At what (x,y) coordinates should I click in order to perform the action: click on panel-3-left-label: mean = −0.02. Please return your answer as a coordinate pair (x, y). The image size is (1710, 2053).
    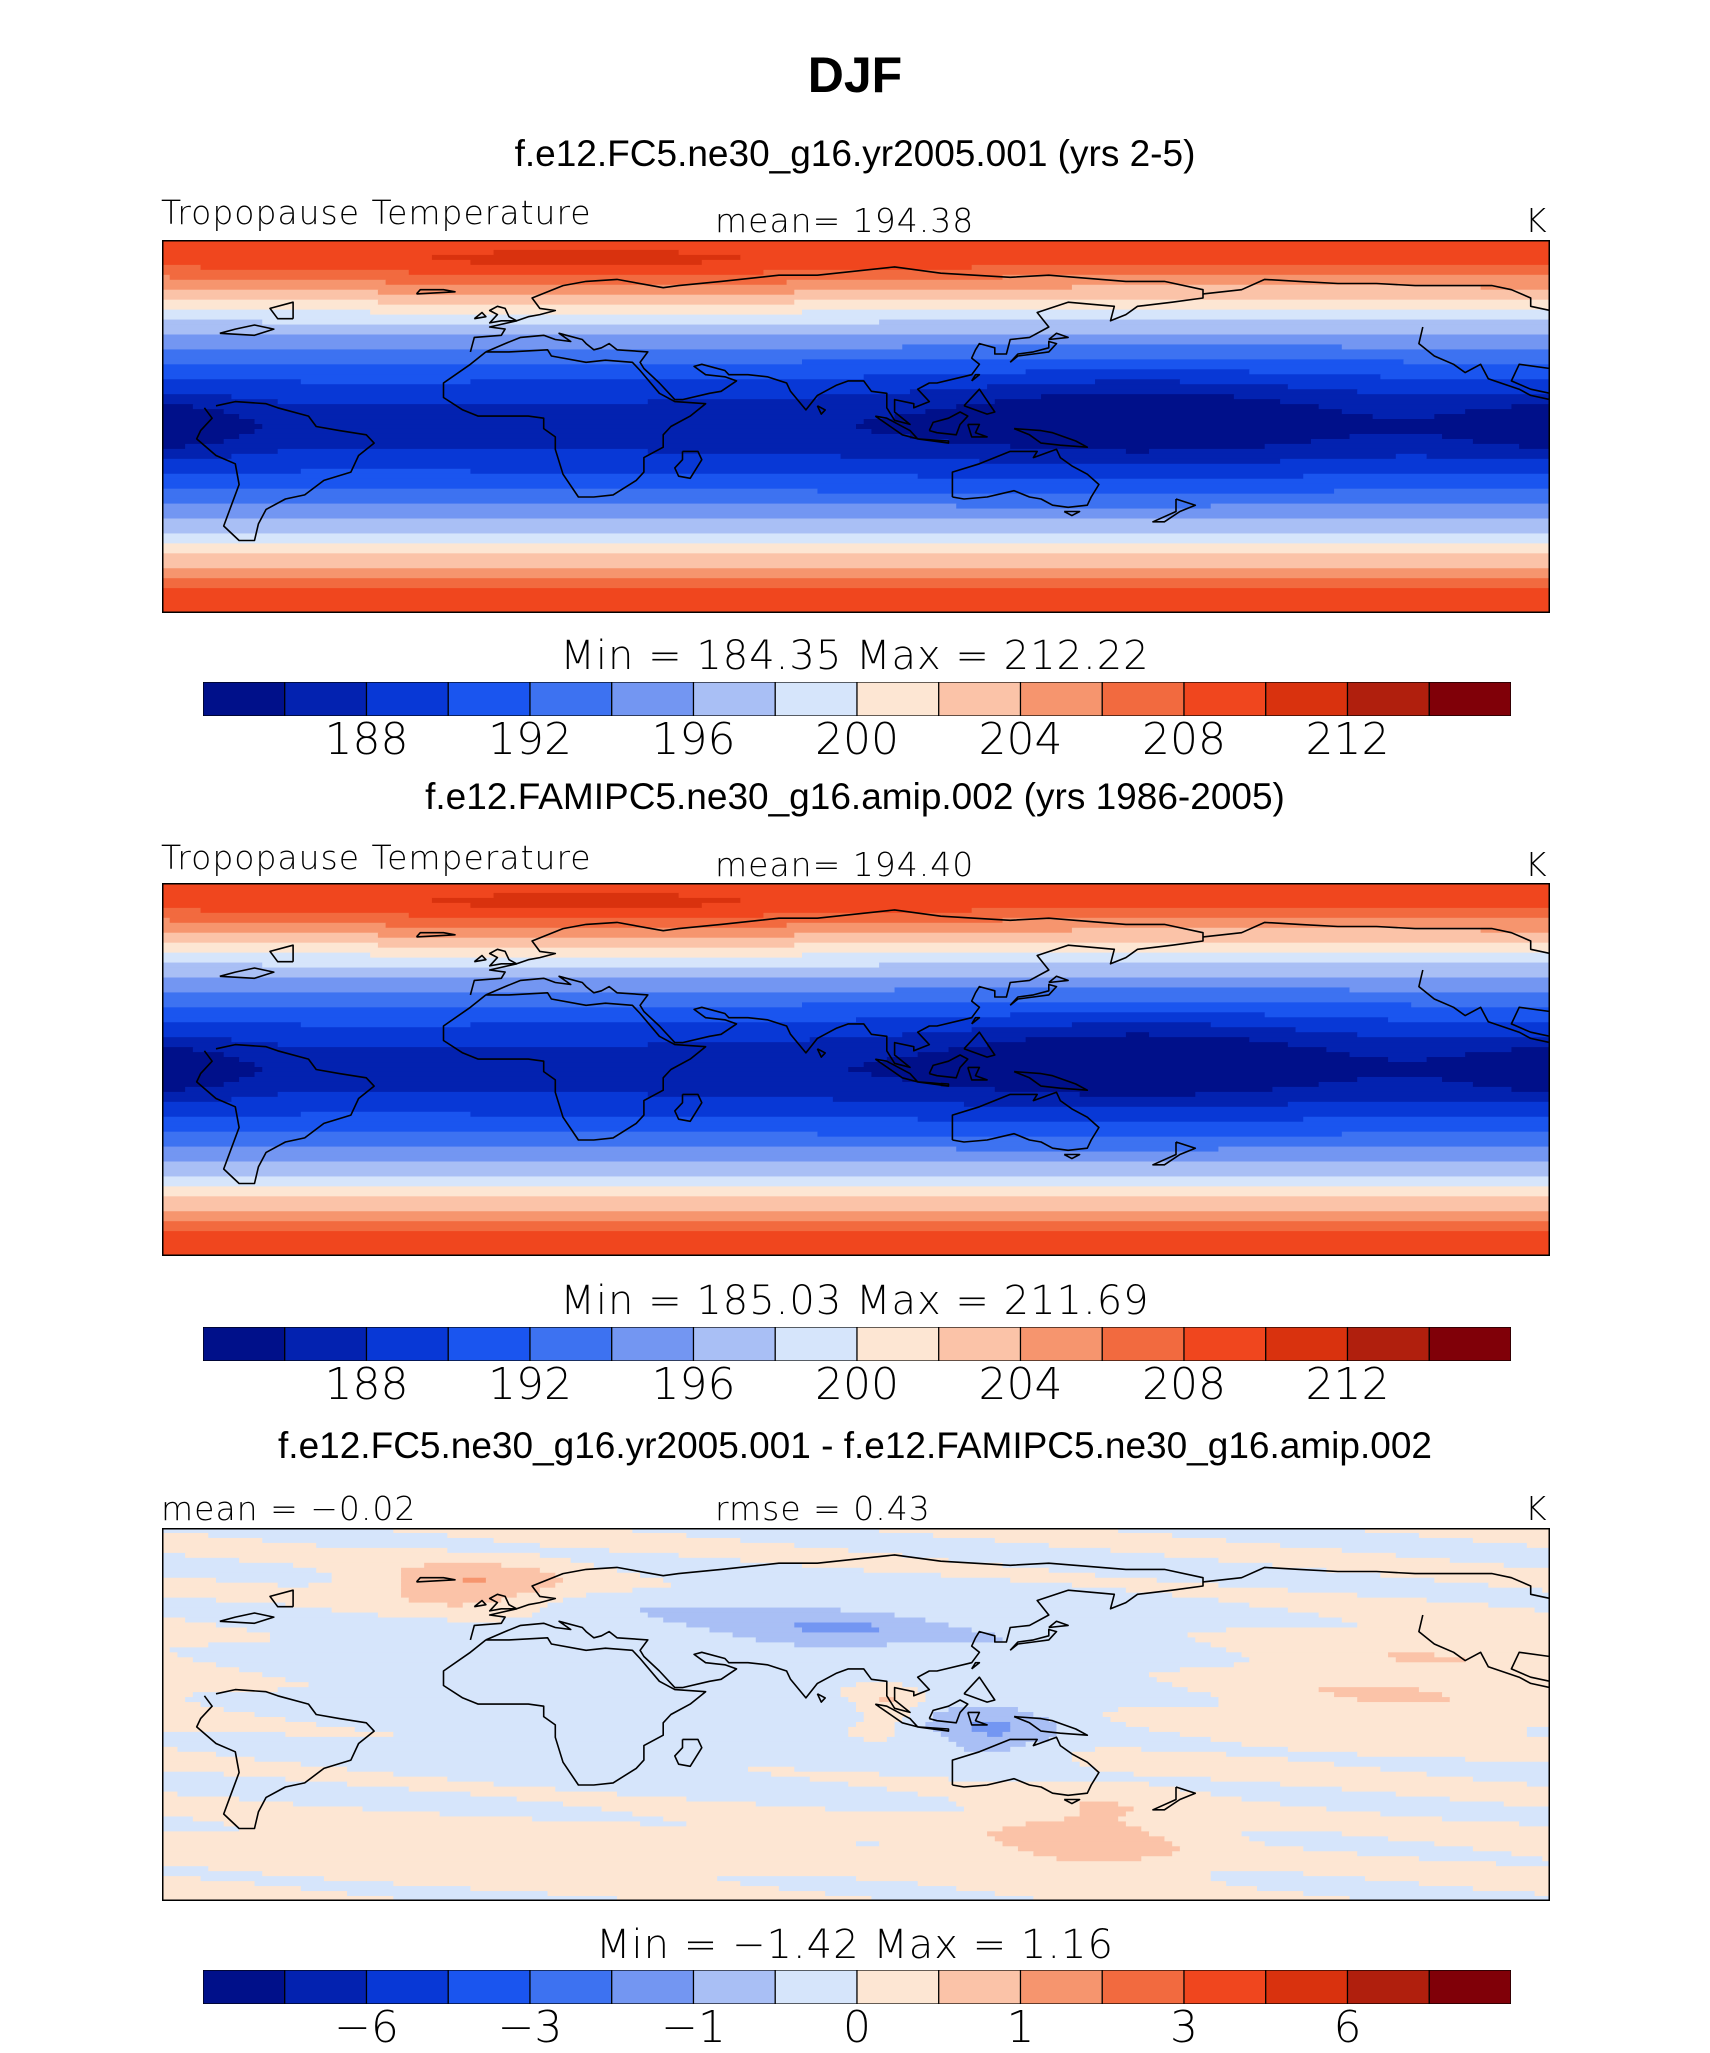
    Looking at the image, I should click on (289, 1508).